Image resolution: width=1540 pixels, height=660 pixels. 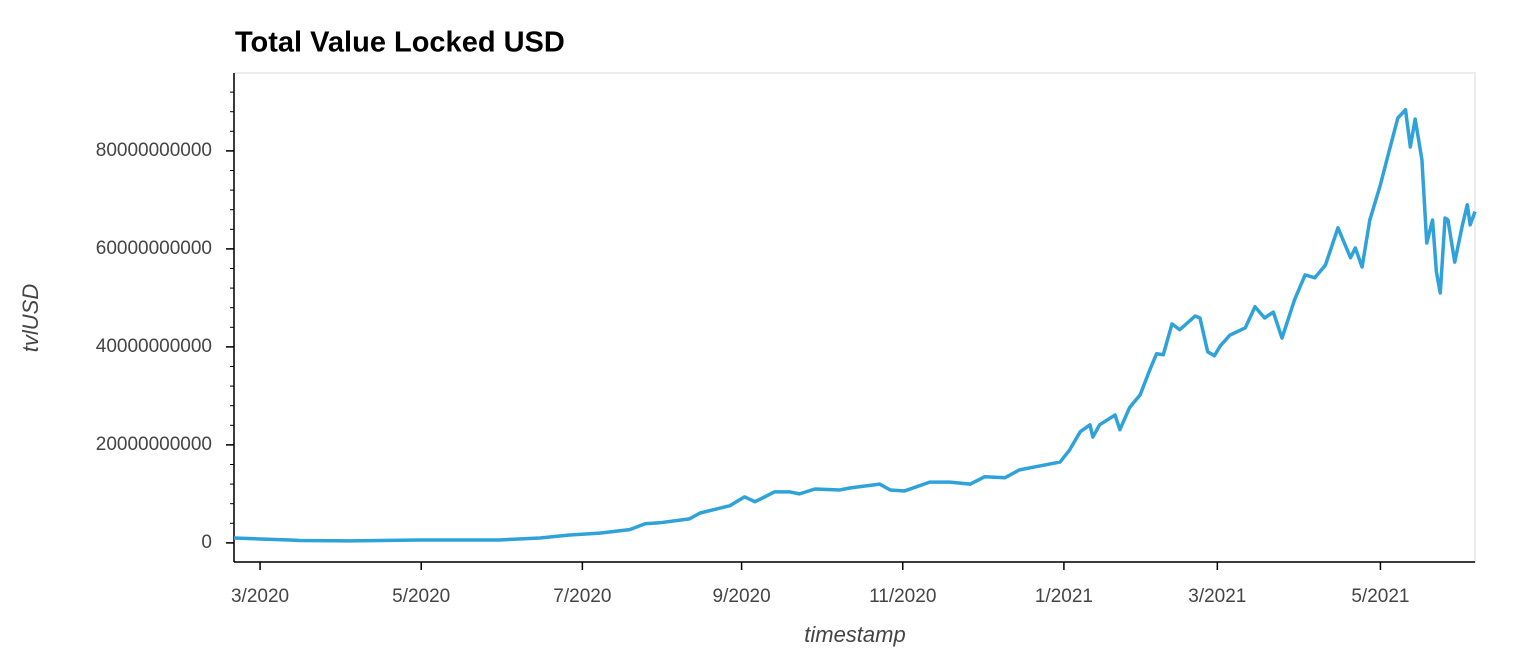 I want to click on y-tick-label: 20000000000, so click(x=154, y=444).